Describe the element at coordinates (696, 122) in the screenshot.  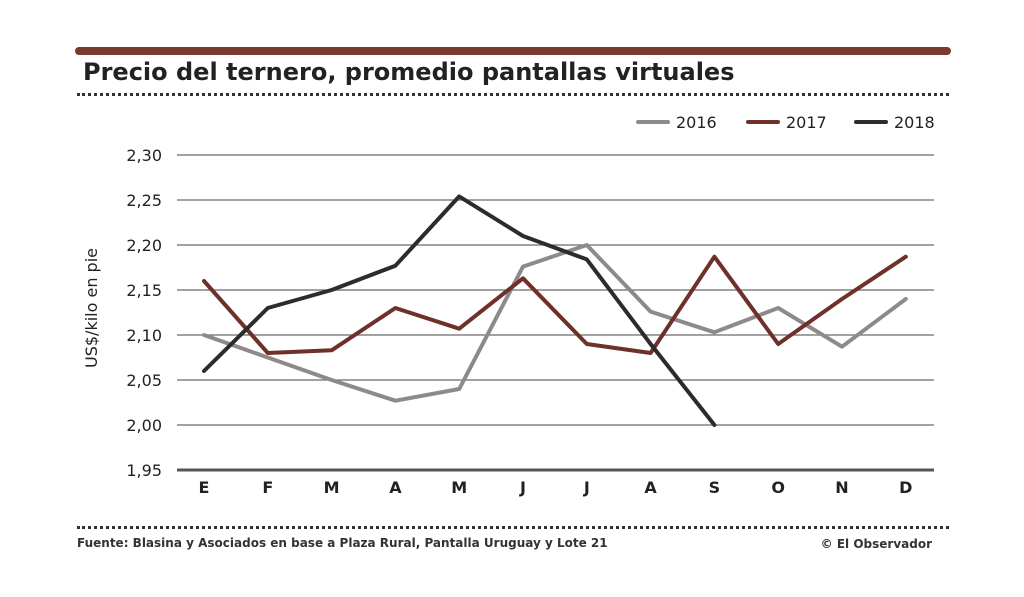
I see `legend-label-2016: 2016` at that location.